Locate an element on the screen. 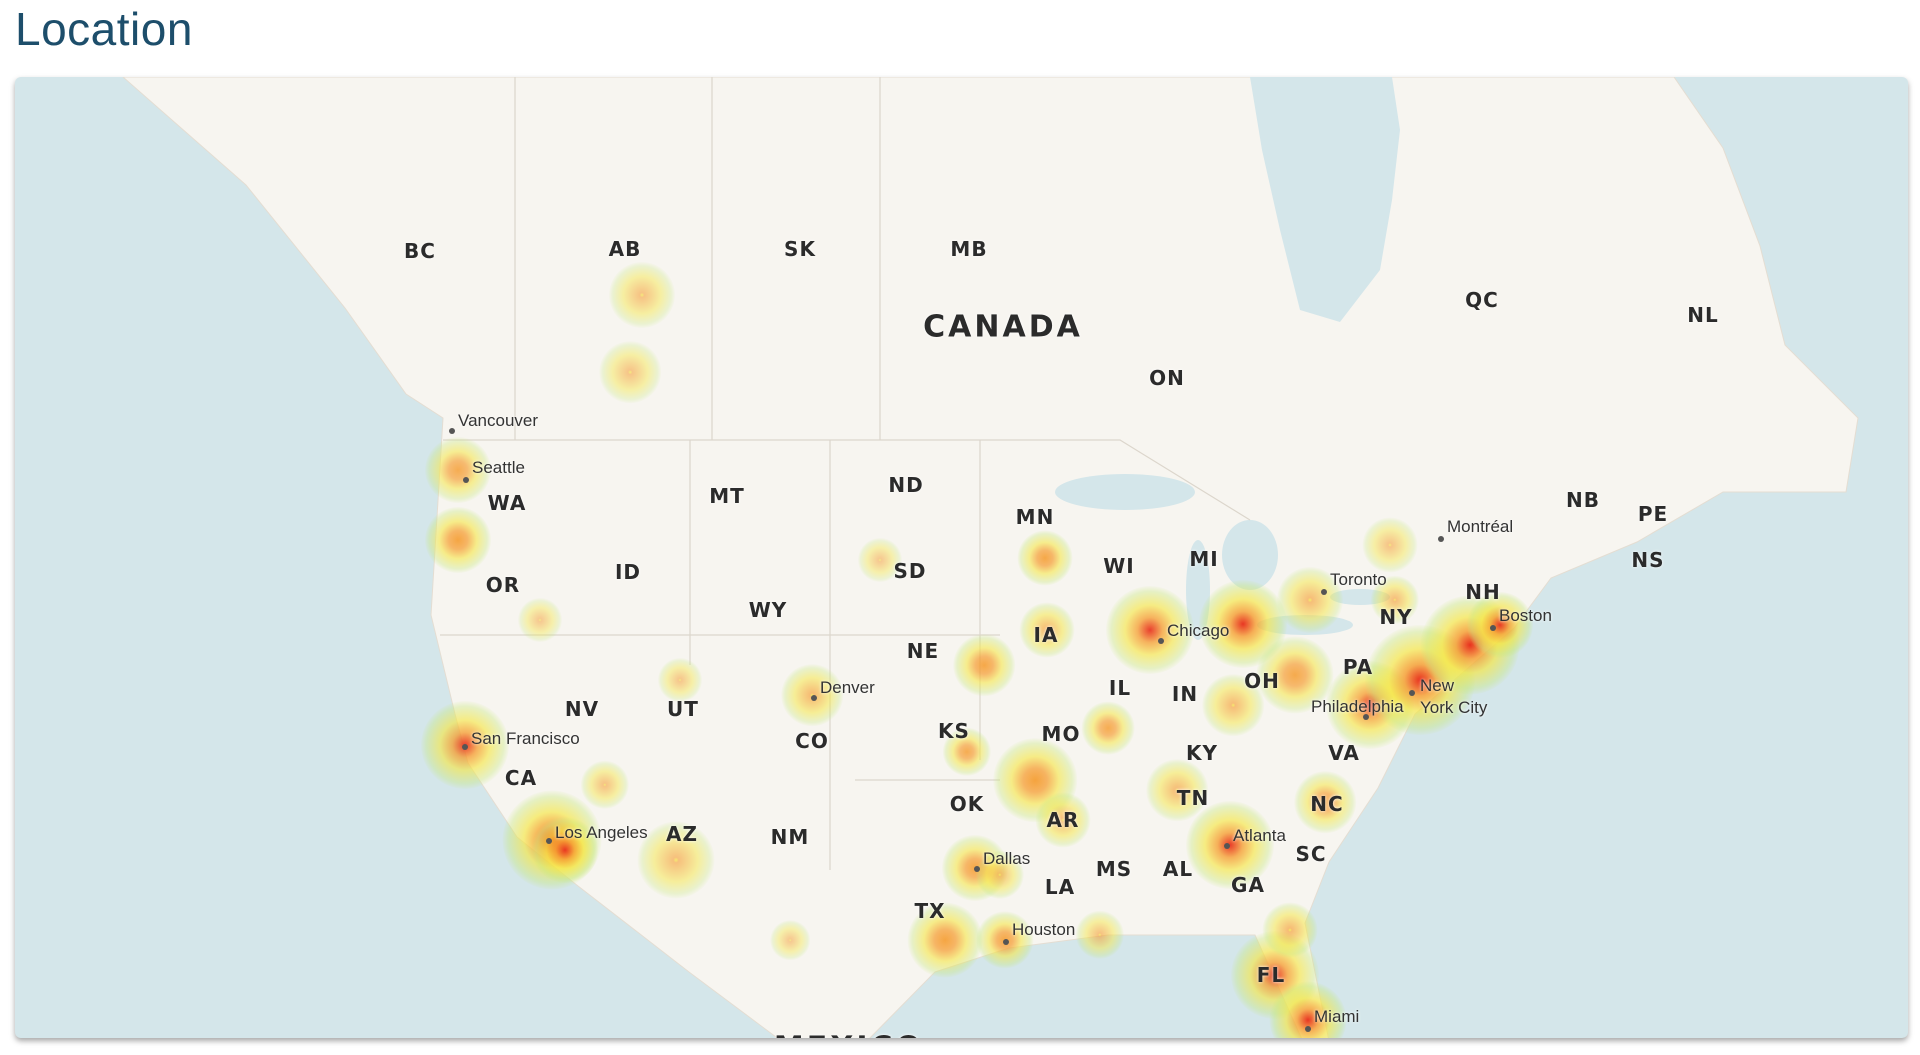 Image resolution: width=1920 pixels, height=1055 pixels. region-label-nv: NV is located at coordinates (582, 709).